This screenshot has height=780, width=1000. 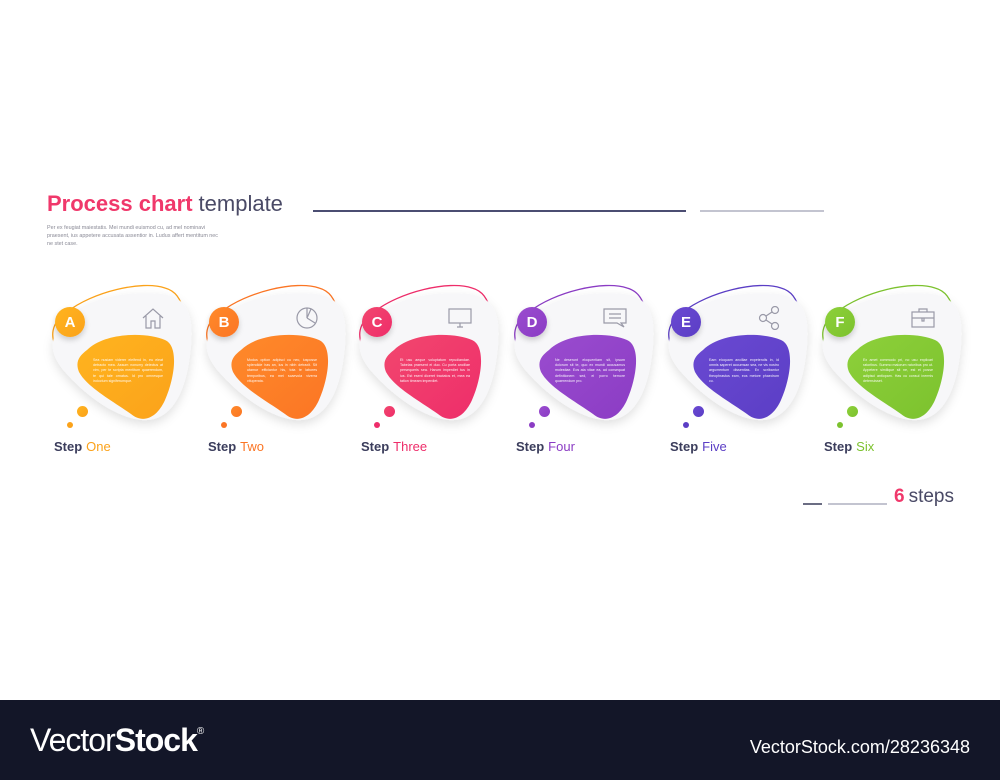 I want to click on step-letter: B, so click(x=224, y=322).